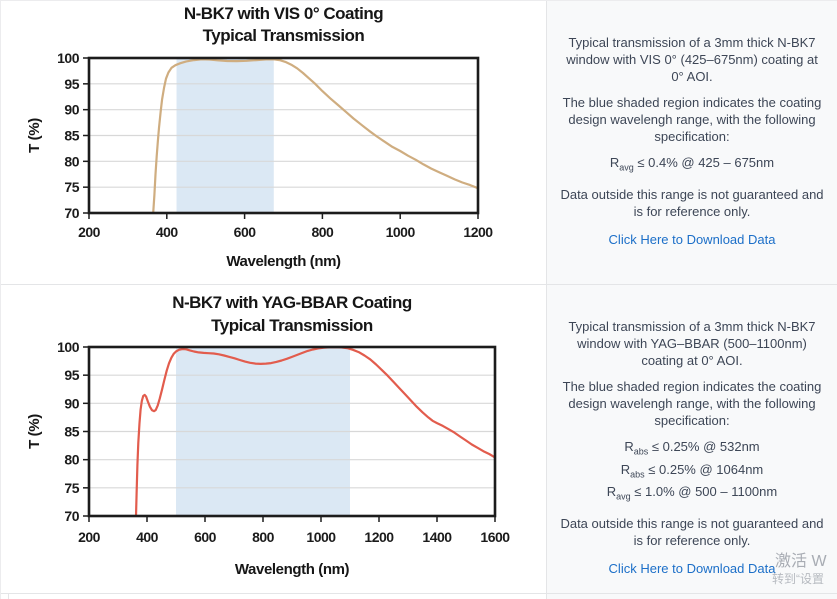 Image resolution: width=837 pixels, height=599 pixels. What do you see at coordinates (692, 448) in the screenshot?
I see `spec-line: Rabs ≤ 0.25% @ 532nm` at bounding box center [692, 448].